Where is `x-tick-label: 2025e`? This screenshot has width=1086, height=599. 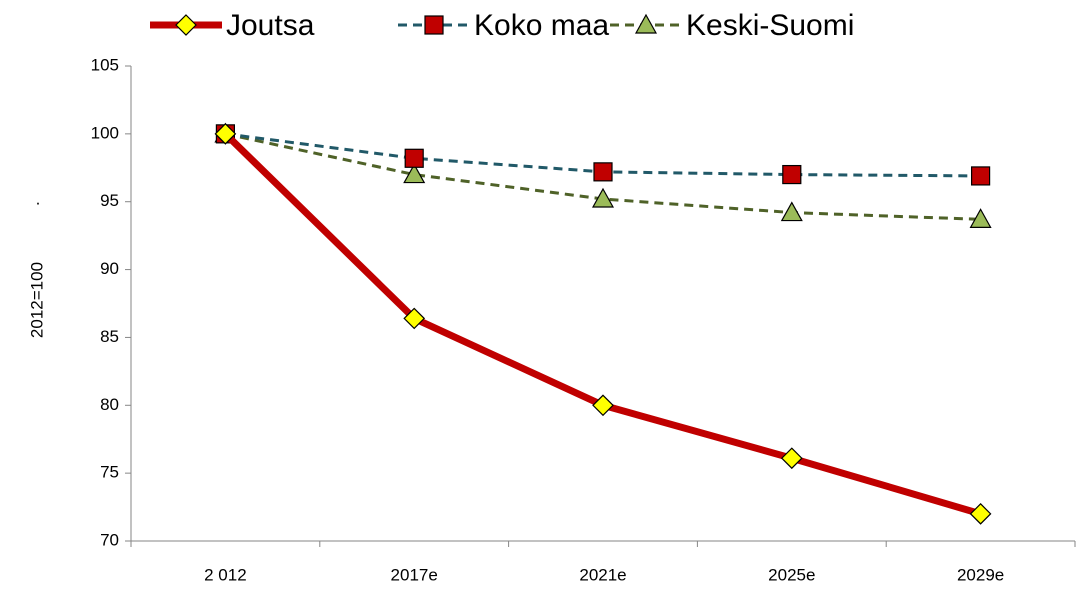
x-tick-label: 2025e is located at coordinates (791, 574).